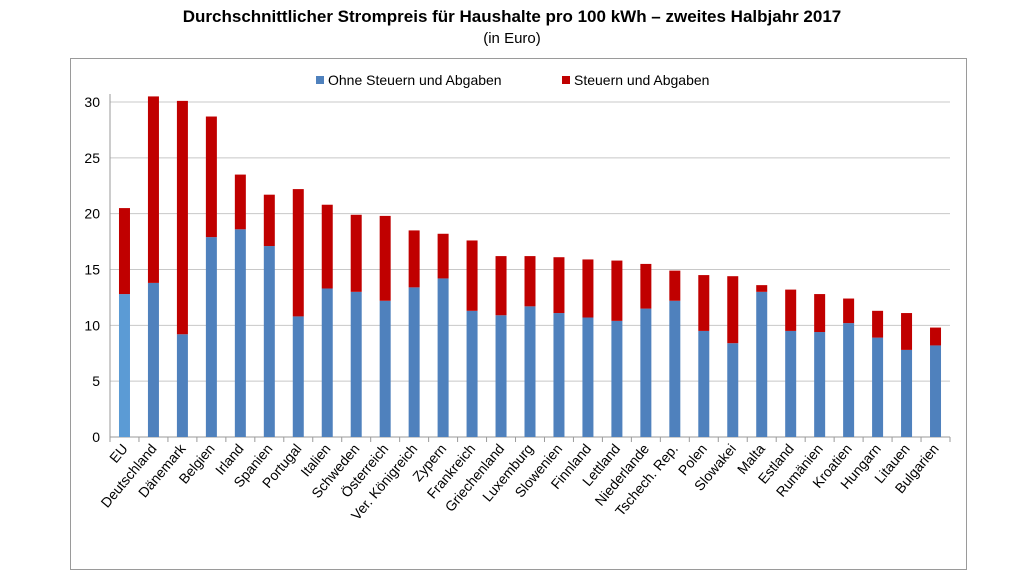  Describe the element at coordinates (118, 453) in the screenshot. I see `category-label: EU` at that location.